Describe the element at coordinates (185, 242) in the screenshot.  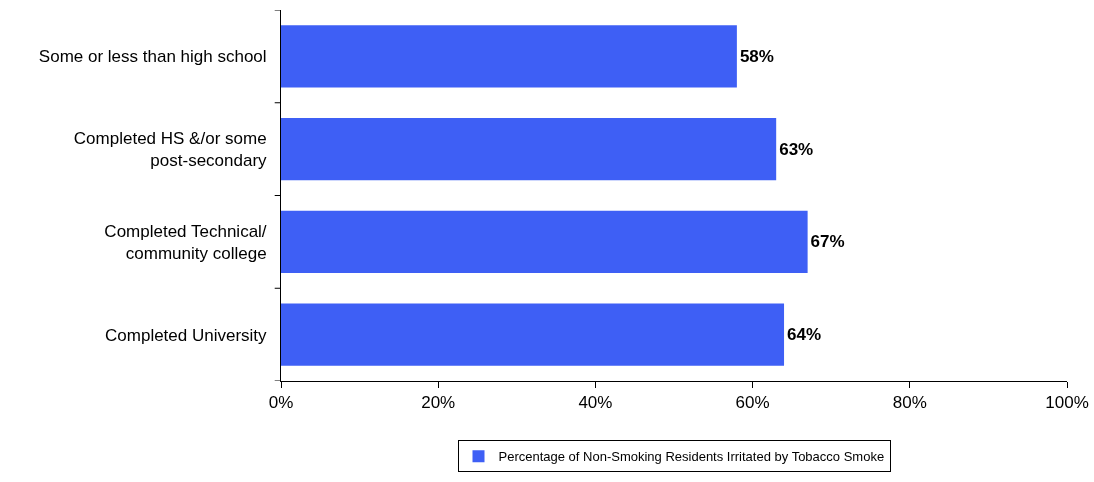
I see `y-tick-label: Completed Technical/ community college` at that location.